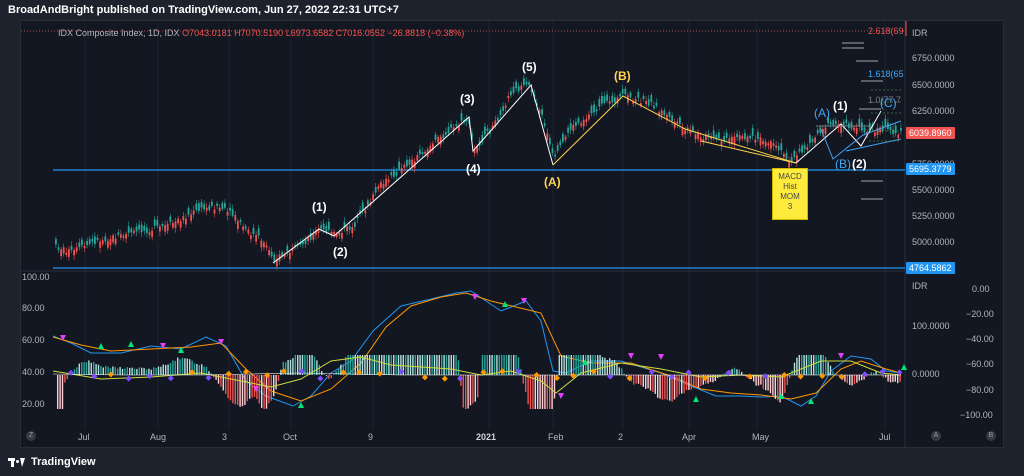  What do you see at coordinates (933, 85) in the screenshot?
I see `price-tick: 6500.0000` at bounding box center [933, 85].